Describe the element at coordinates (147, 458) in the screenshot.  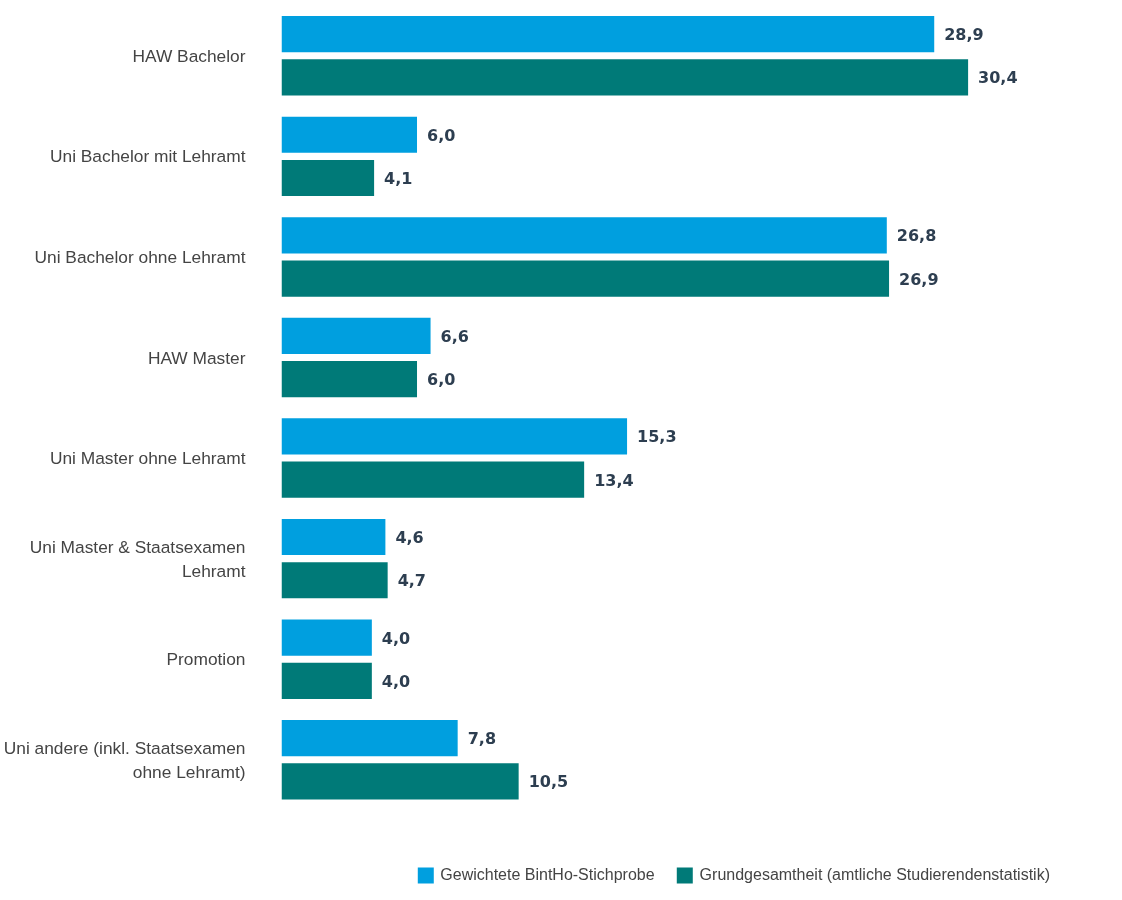
I see `y-tick-label: Uni Master ohne Lehramt` at that location.